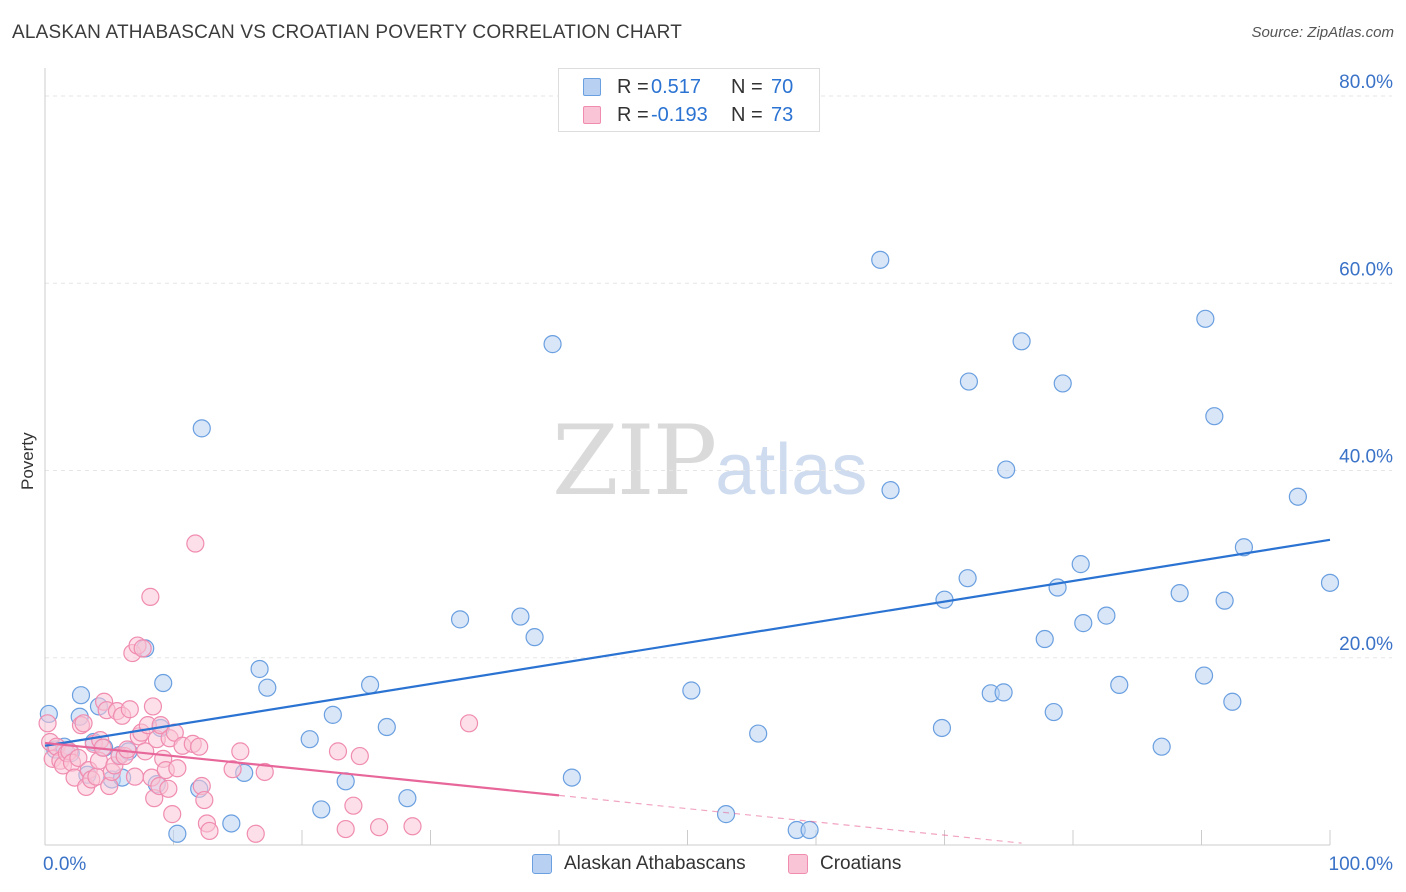 The image size is (1406, 892). What do you see at coordinates (1361, 864) in the screenshot?
I see `x-tick-label-max: 100.0%` at bounding box center [1361, 864].